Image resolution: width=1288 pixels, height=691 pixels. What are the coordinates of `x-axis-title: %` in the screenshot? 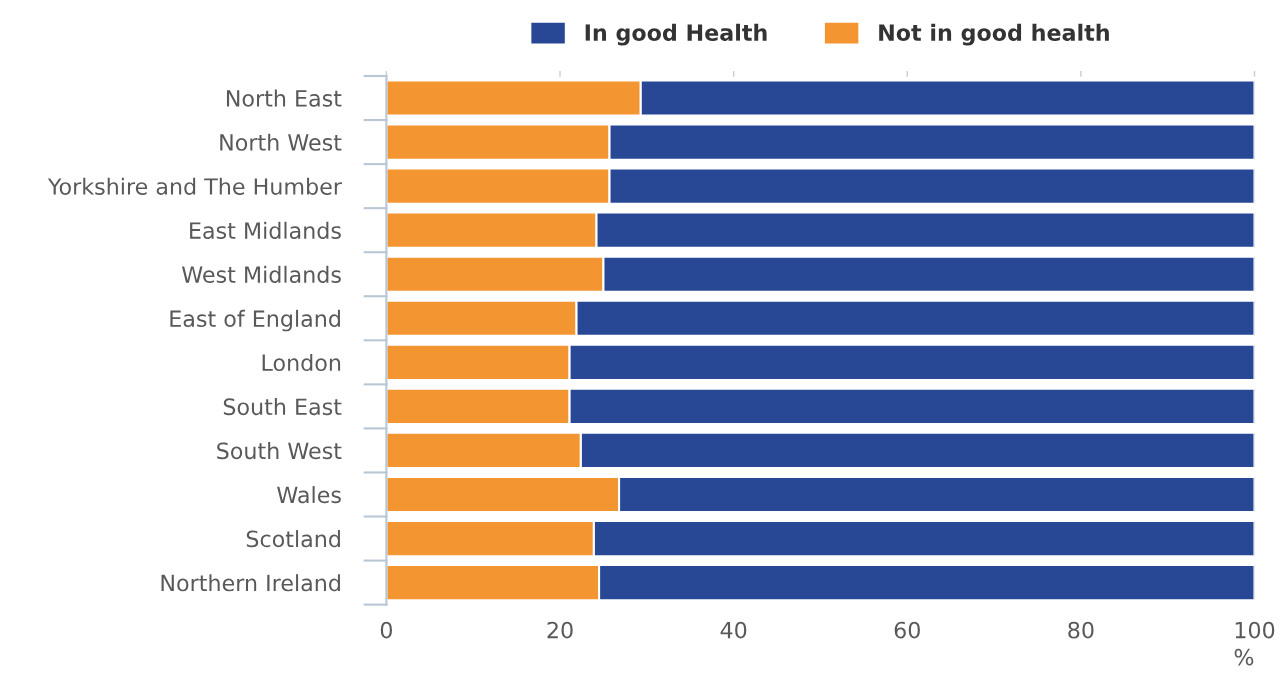 It's located at (1244, 657).